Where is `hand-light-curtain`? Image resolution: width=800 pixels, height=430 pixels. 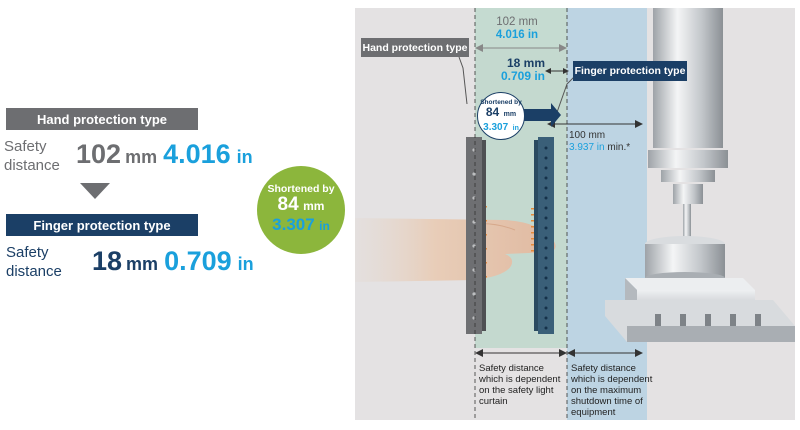
hand-light-curtain is located at coordinates (474, 235).